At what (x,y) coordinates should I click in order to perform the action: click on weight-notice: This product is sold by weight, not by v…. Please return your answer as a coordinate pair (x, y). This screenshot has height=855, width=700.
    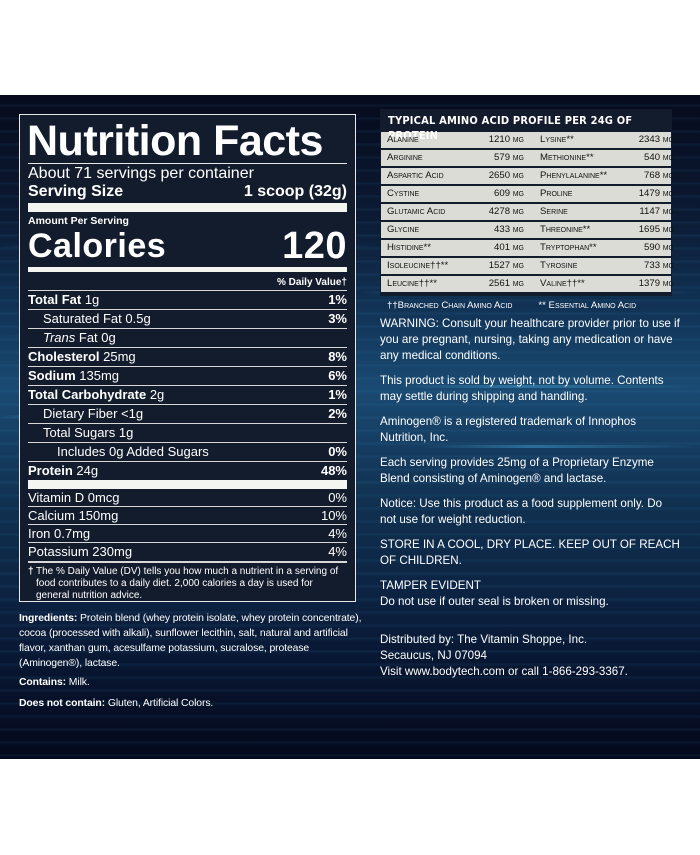
    Looking at the image, I should click on (522, 388).